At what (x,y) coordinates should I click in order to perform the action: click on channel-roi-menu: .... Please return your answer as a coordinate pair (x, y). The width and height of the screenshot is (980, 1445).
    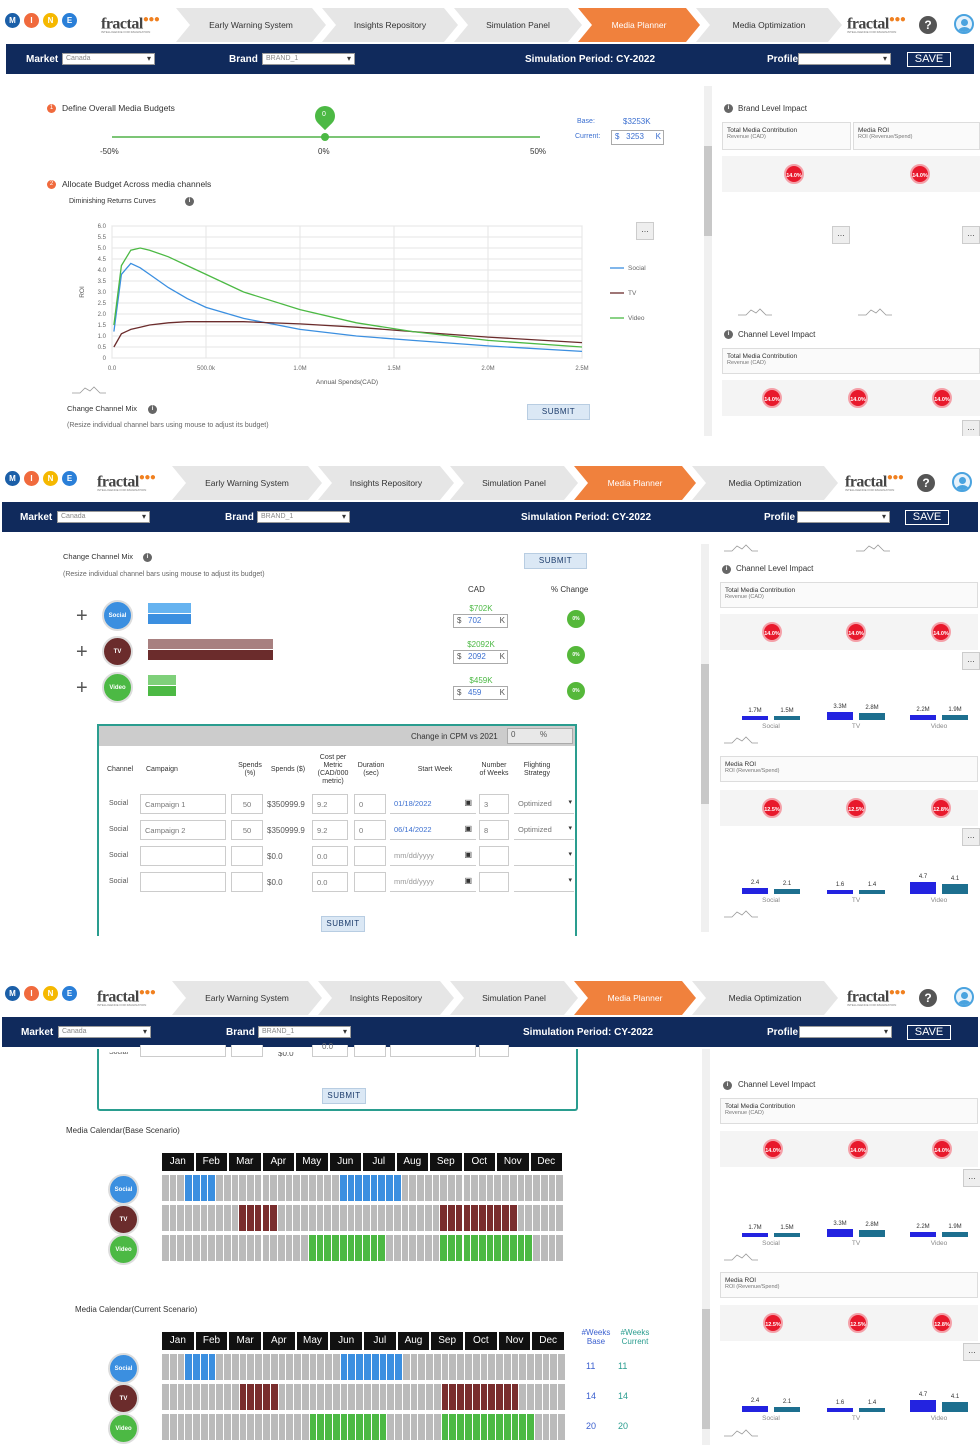
    Looking at the image, I should click on (971, 837).